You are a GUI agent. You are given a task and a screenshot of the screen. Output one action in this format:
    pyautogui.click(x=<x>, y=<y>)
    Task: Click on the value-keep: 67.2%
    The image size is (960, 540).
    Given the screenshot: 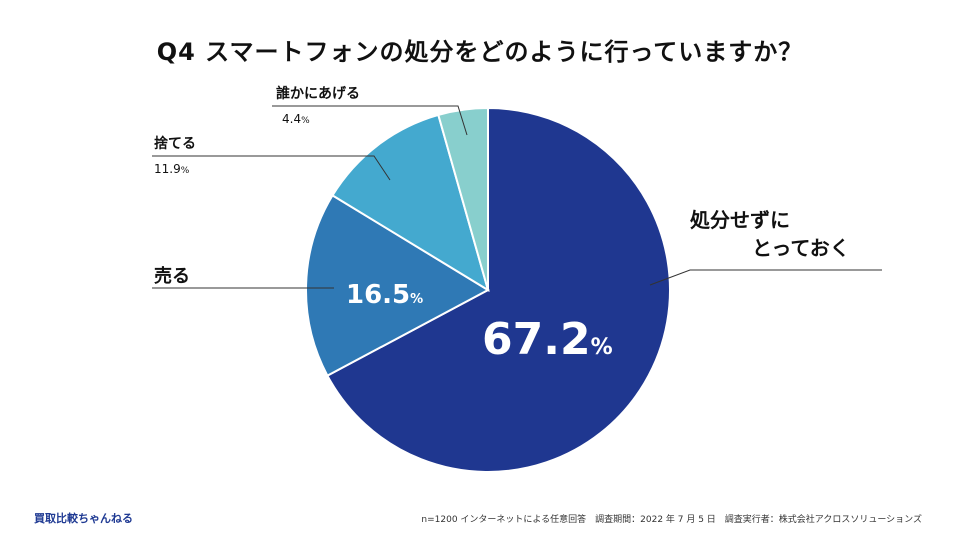 What is the action you would take?
    pyautogui.click(x=547, y=339)
    